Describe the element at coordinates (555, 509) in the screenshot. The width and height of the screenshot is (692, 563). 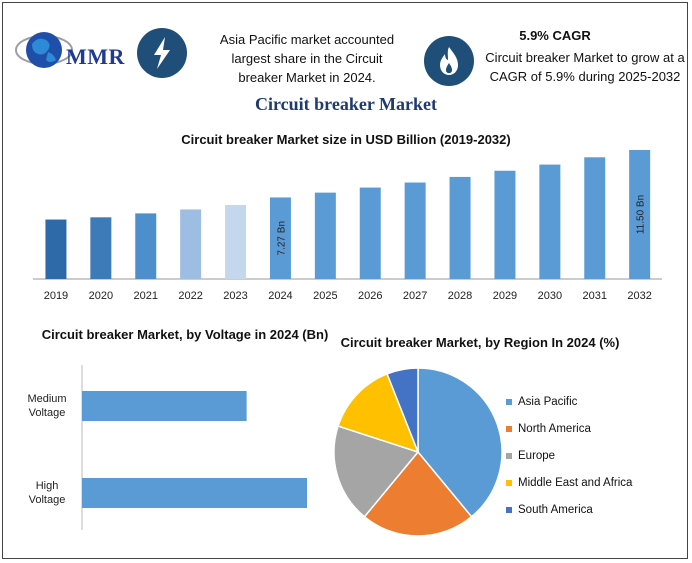
I see `legend-label: South America` at that location.